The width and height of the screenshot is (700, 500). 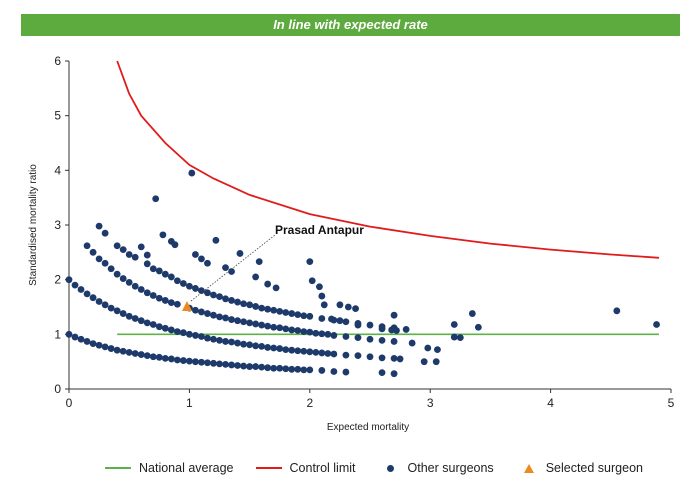 What do you see at coordinates (322, 468) in the screenshot?
I see `legend-label: Control limit` at bounding box center [322, 468].